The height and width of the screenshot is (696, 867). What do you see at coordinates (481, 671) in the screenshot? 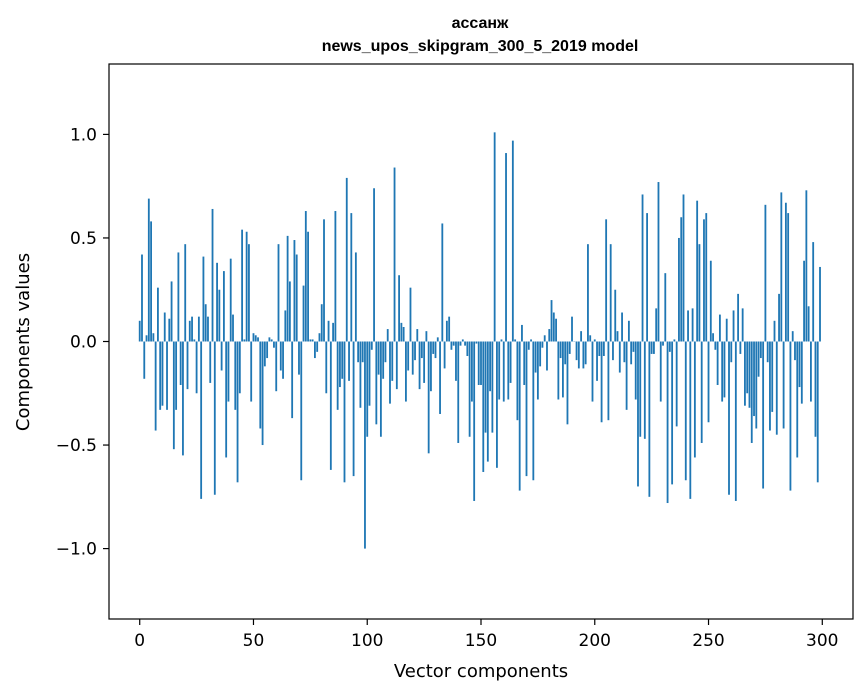
I see `x-axis-label: Vector components` at bounding box center [481, 671].